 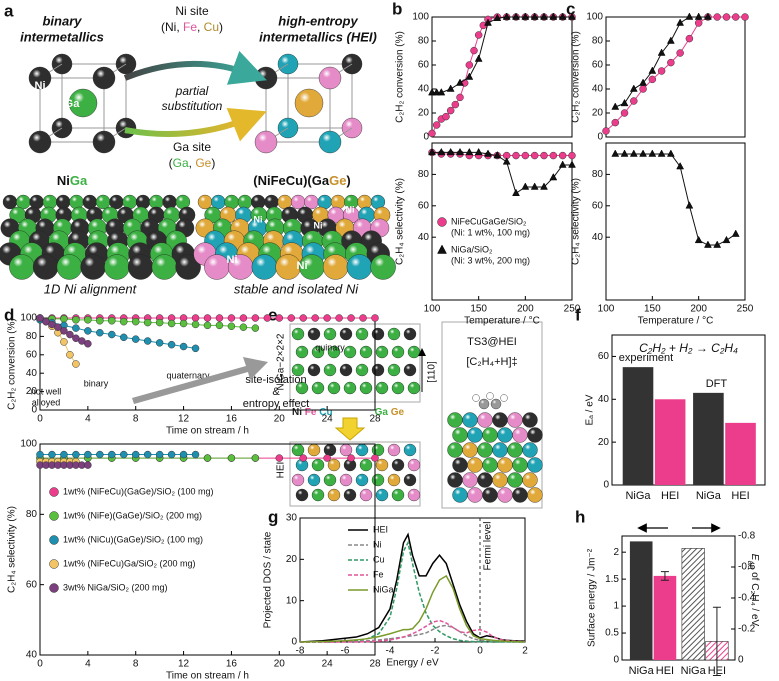 What do you see at coordinates (709, 496) in the screenshot?
I see `x-tick-label: NiGa` at bounding box center [709, 496].